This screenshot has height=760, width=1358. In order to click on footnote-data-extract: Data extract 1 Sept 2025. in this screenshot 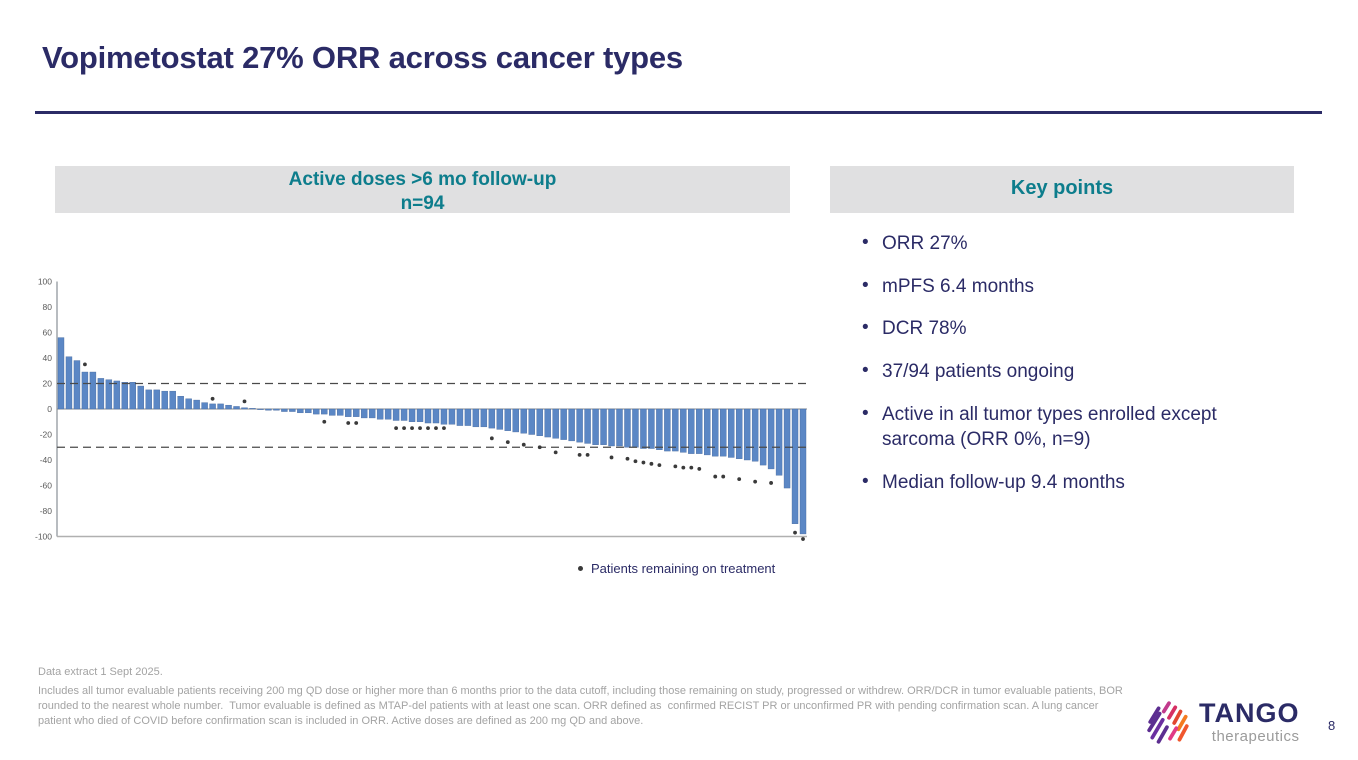, I will do `click(100, 672)`.